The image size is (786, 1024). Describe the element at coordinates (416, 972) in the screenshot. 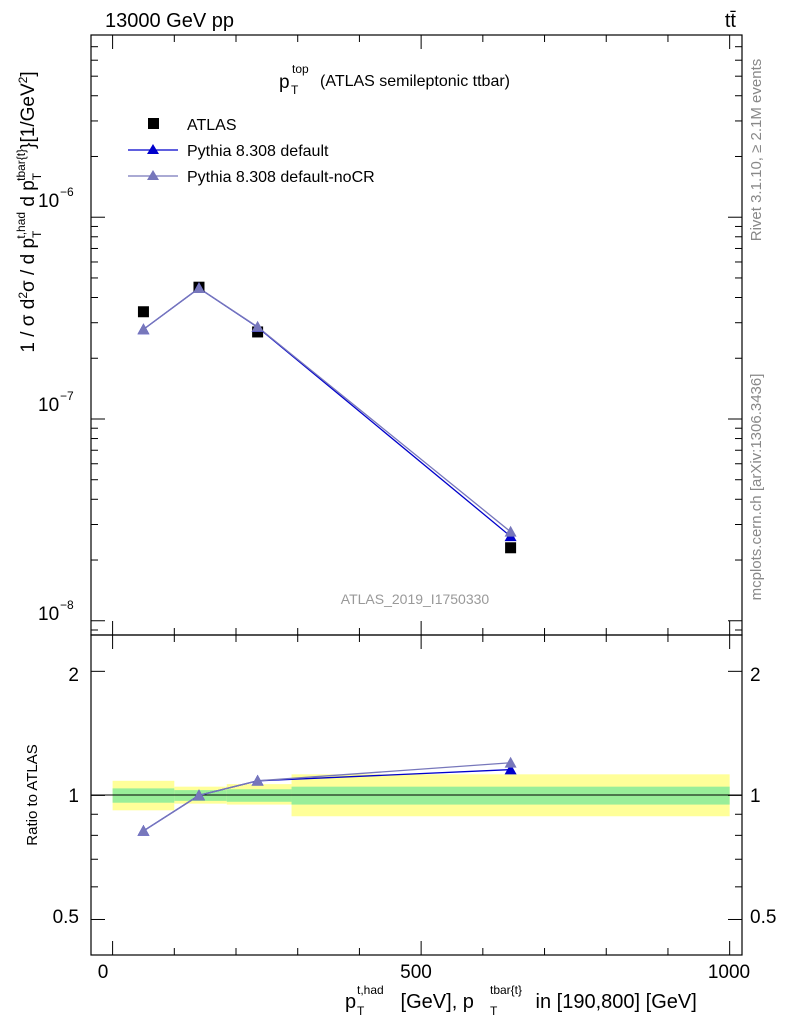

I see `xtick-label-500: 500` at that location.